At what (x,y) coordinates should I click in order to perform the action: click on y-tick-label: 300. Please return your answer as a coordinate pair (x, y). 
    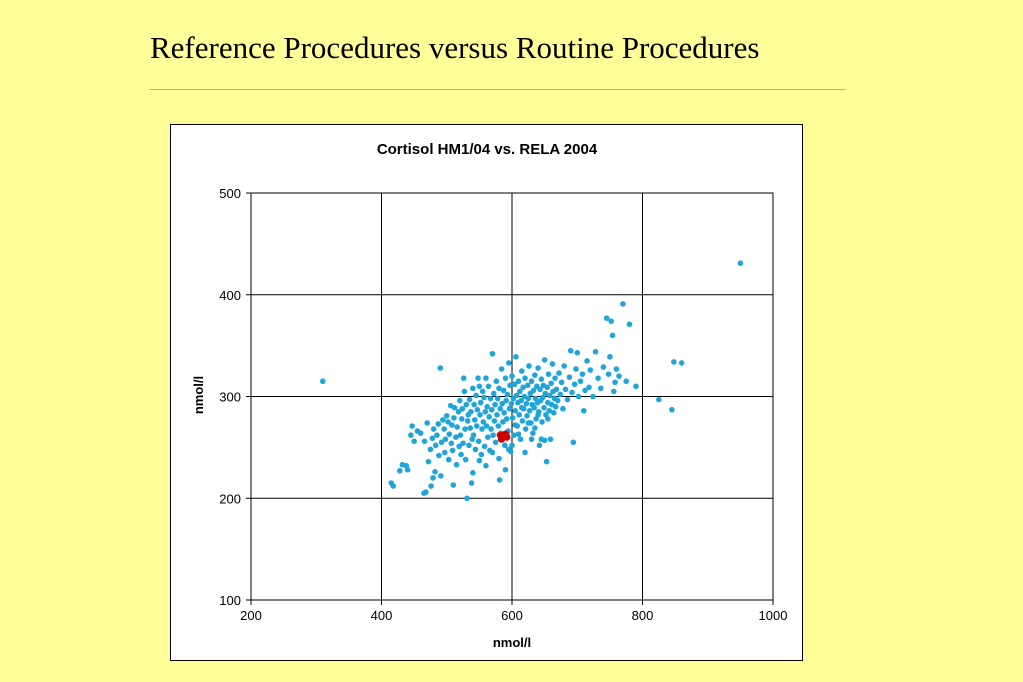
    Looking at the image, I should click on (230, 397).